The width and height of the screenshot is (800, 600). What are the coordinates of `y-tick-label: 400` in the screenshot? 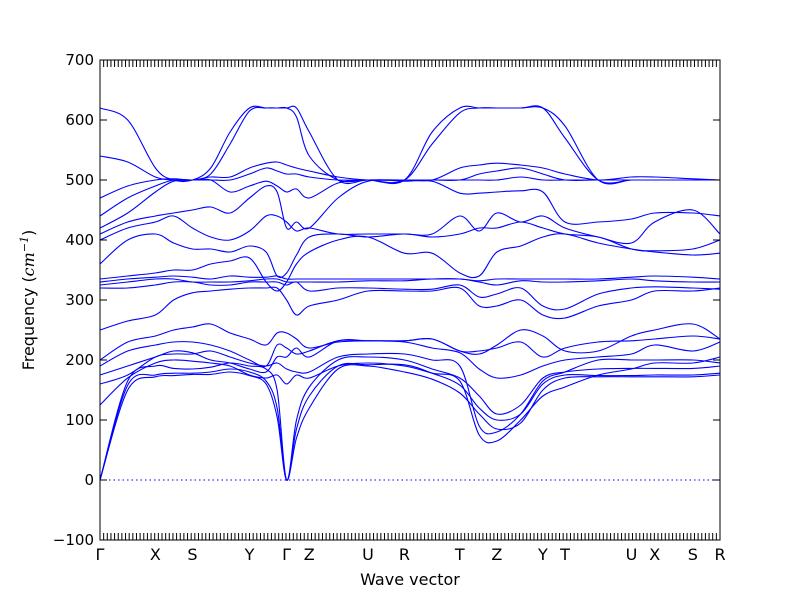 It's located at (79, 240).